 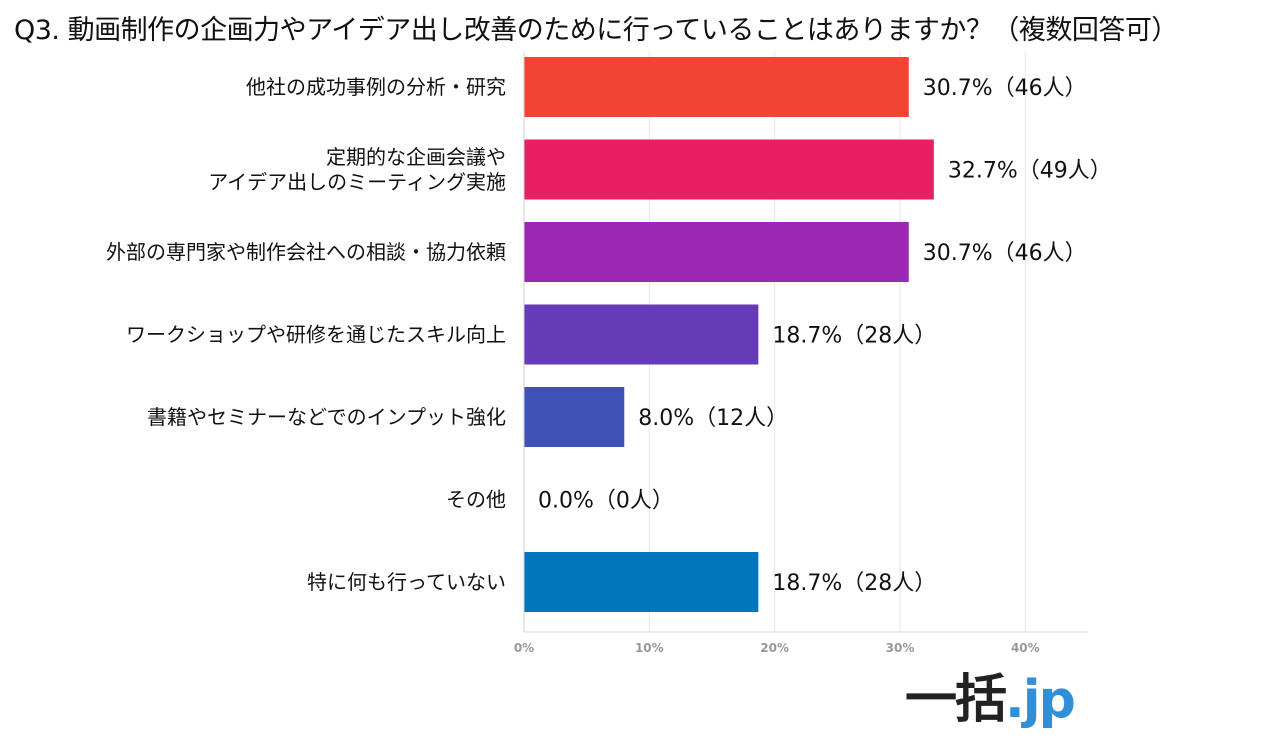 I want to click on data-label: 8.0%（12人）, so click(x=713, y=418).